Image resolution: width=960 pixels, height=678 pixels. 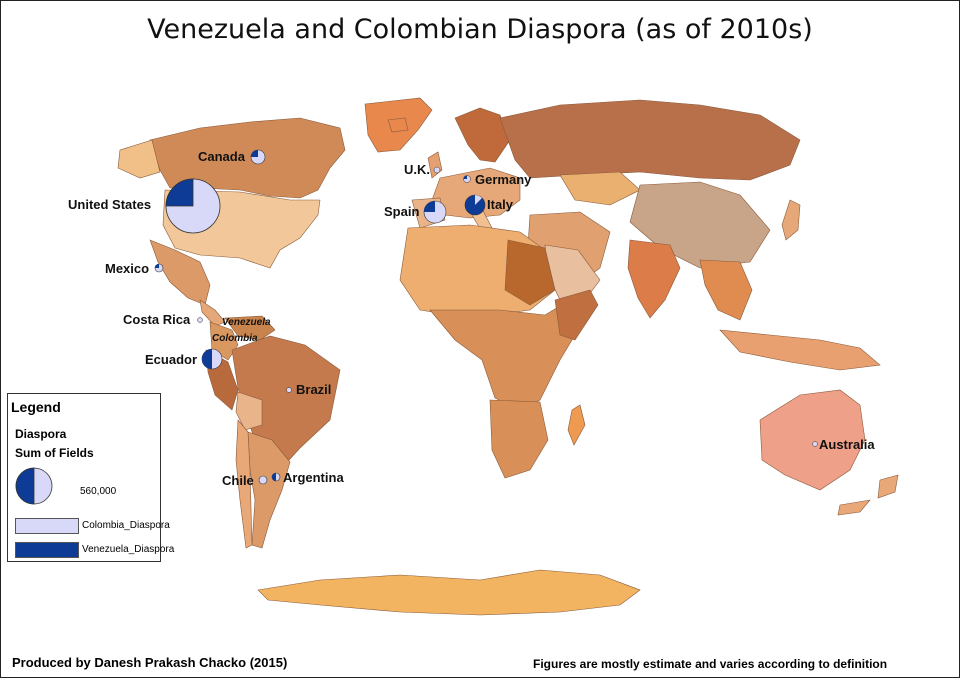 I want to click on antarctica-shape, so click(x=449, y=592).